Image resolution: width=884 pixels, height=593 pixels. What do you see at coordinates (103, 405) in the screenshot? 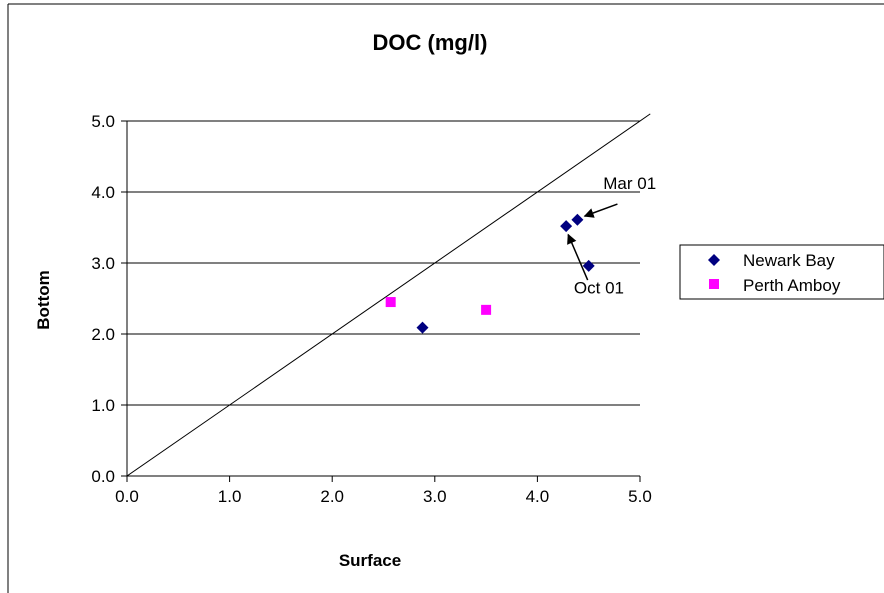
I see `y-tick-label-1: 1.0` at bounding box center [103, 405].